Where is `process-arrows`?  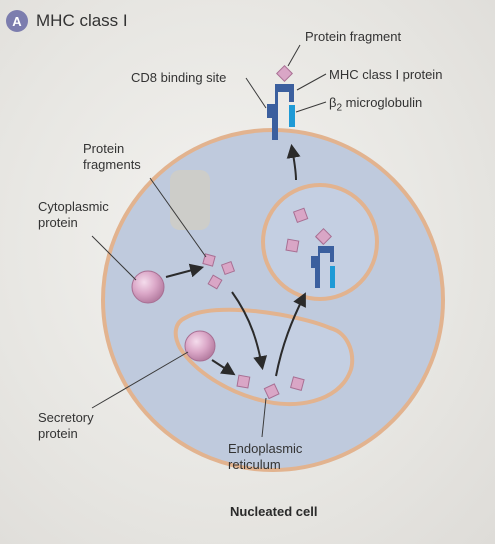
process-arrows is located at coordinates (235, 260).